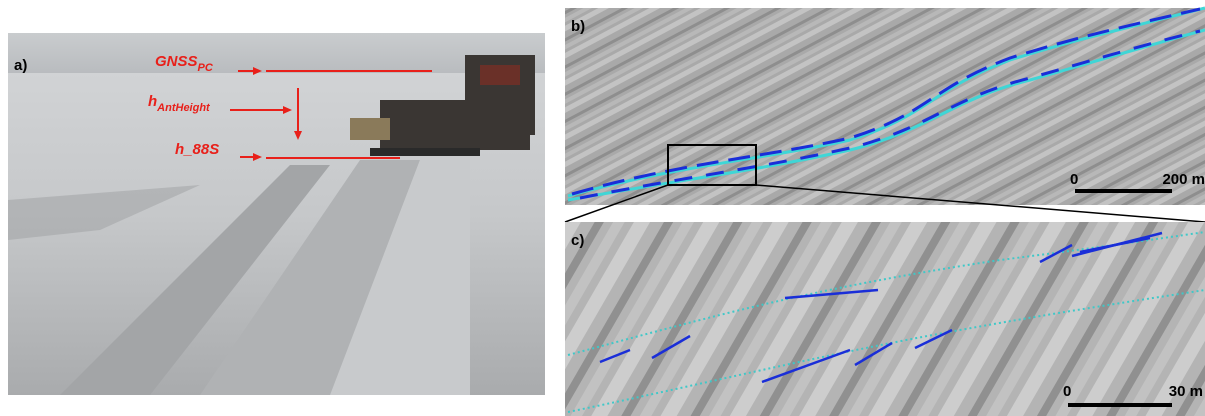  What do you see at coordinates (20, 65) in the screenshot?
I see `panel-label: a)` at bounding box center [20, 65].